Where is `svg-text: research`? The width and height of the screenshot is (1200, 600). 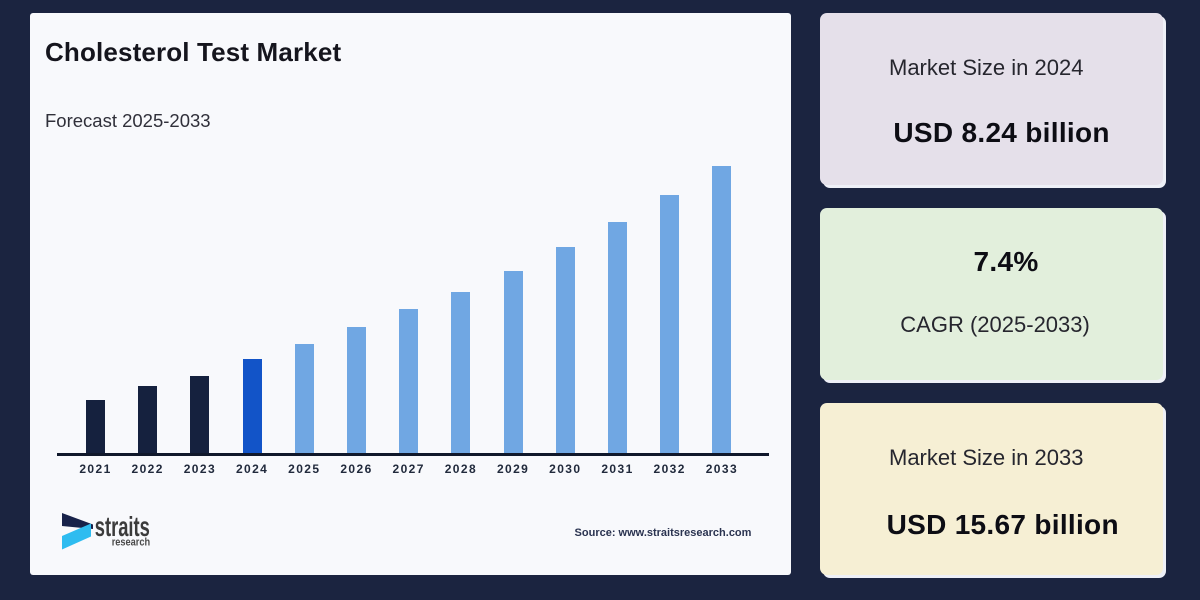 svg-text: research is located at coordinates (131, 543).